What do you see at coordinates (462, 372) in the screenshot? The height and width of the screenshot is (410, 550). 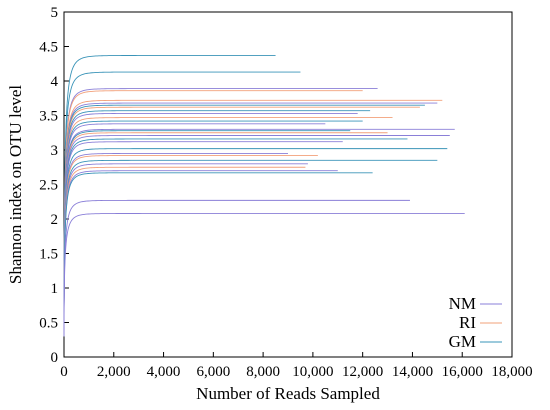 I see `x-tick-label: 16,000` at bounding box center [462, 372].